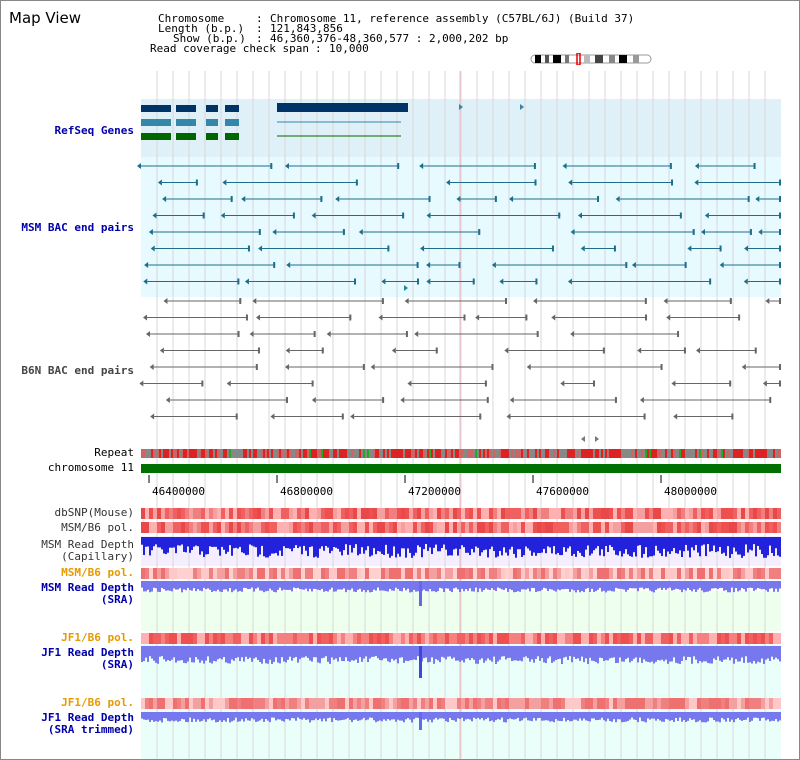 This screenshot has height=760, width=800. I want to click on gene-arrow, so click(522, 107).